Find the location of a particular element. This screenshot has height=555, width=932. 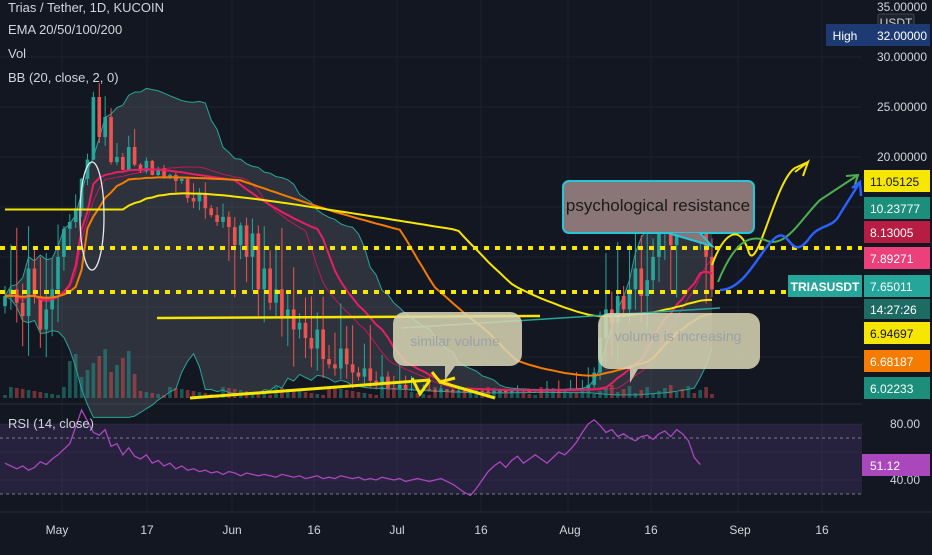

svg-text: 6.02233 is located at coordinates (892, 389).